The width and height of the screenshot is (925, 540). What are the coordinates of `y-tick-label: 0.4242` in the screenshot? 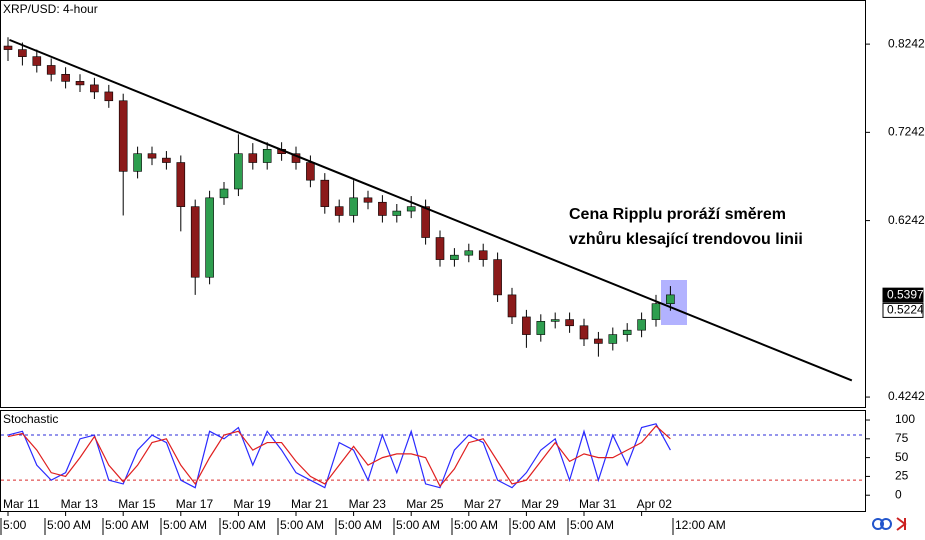 It's located at (906, 396).